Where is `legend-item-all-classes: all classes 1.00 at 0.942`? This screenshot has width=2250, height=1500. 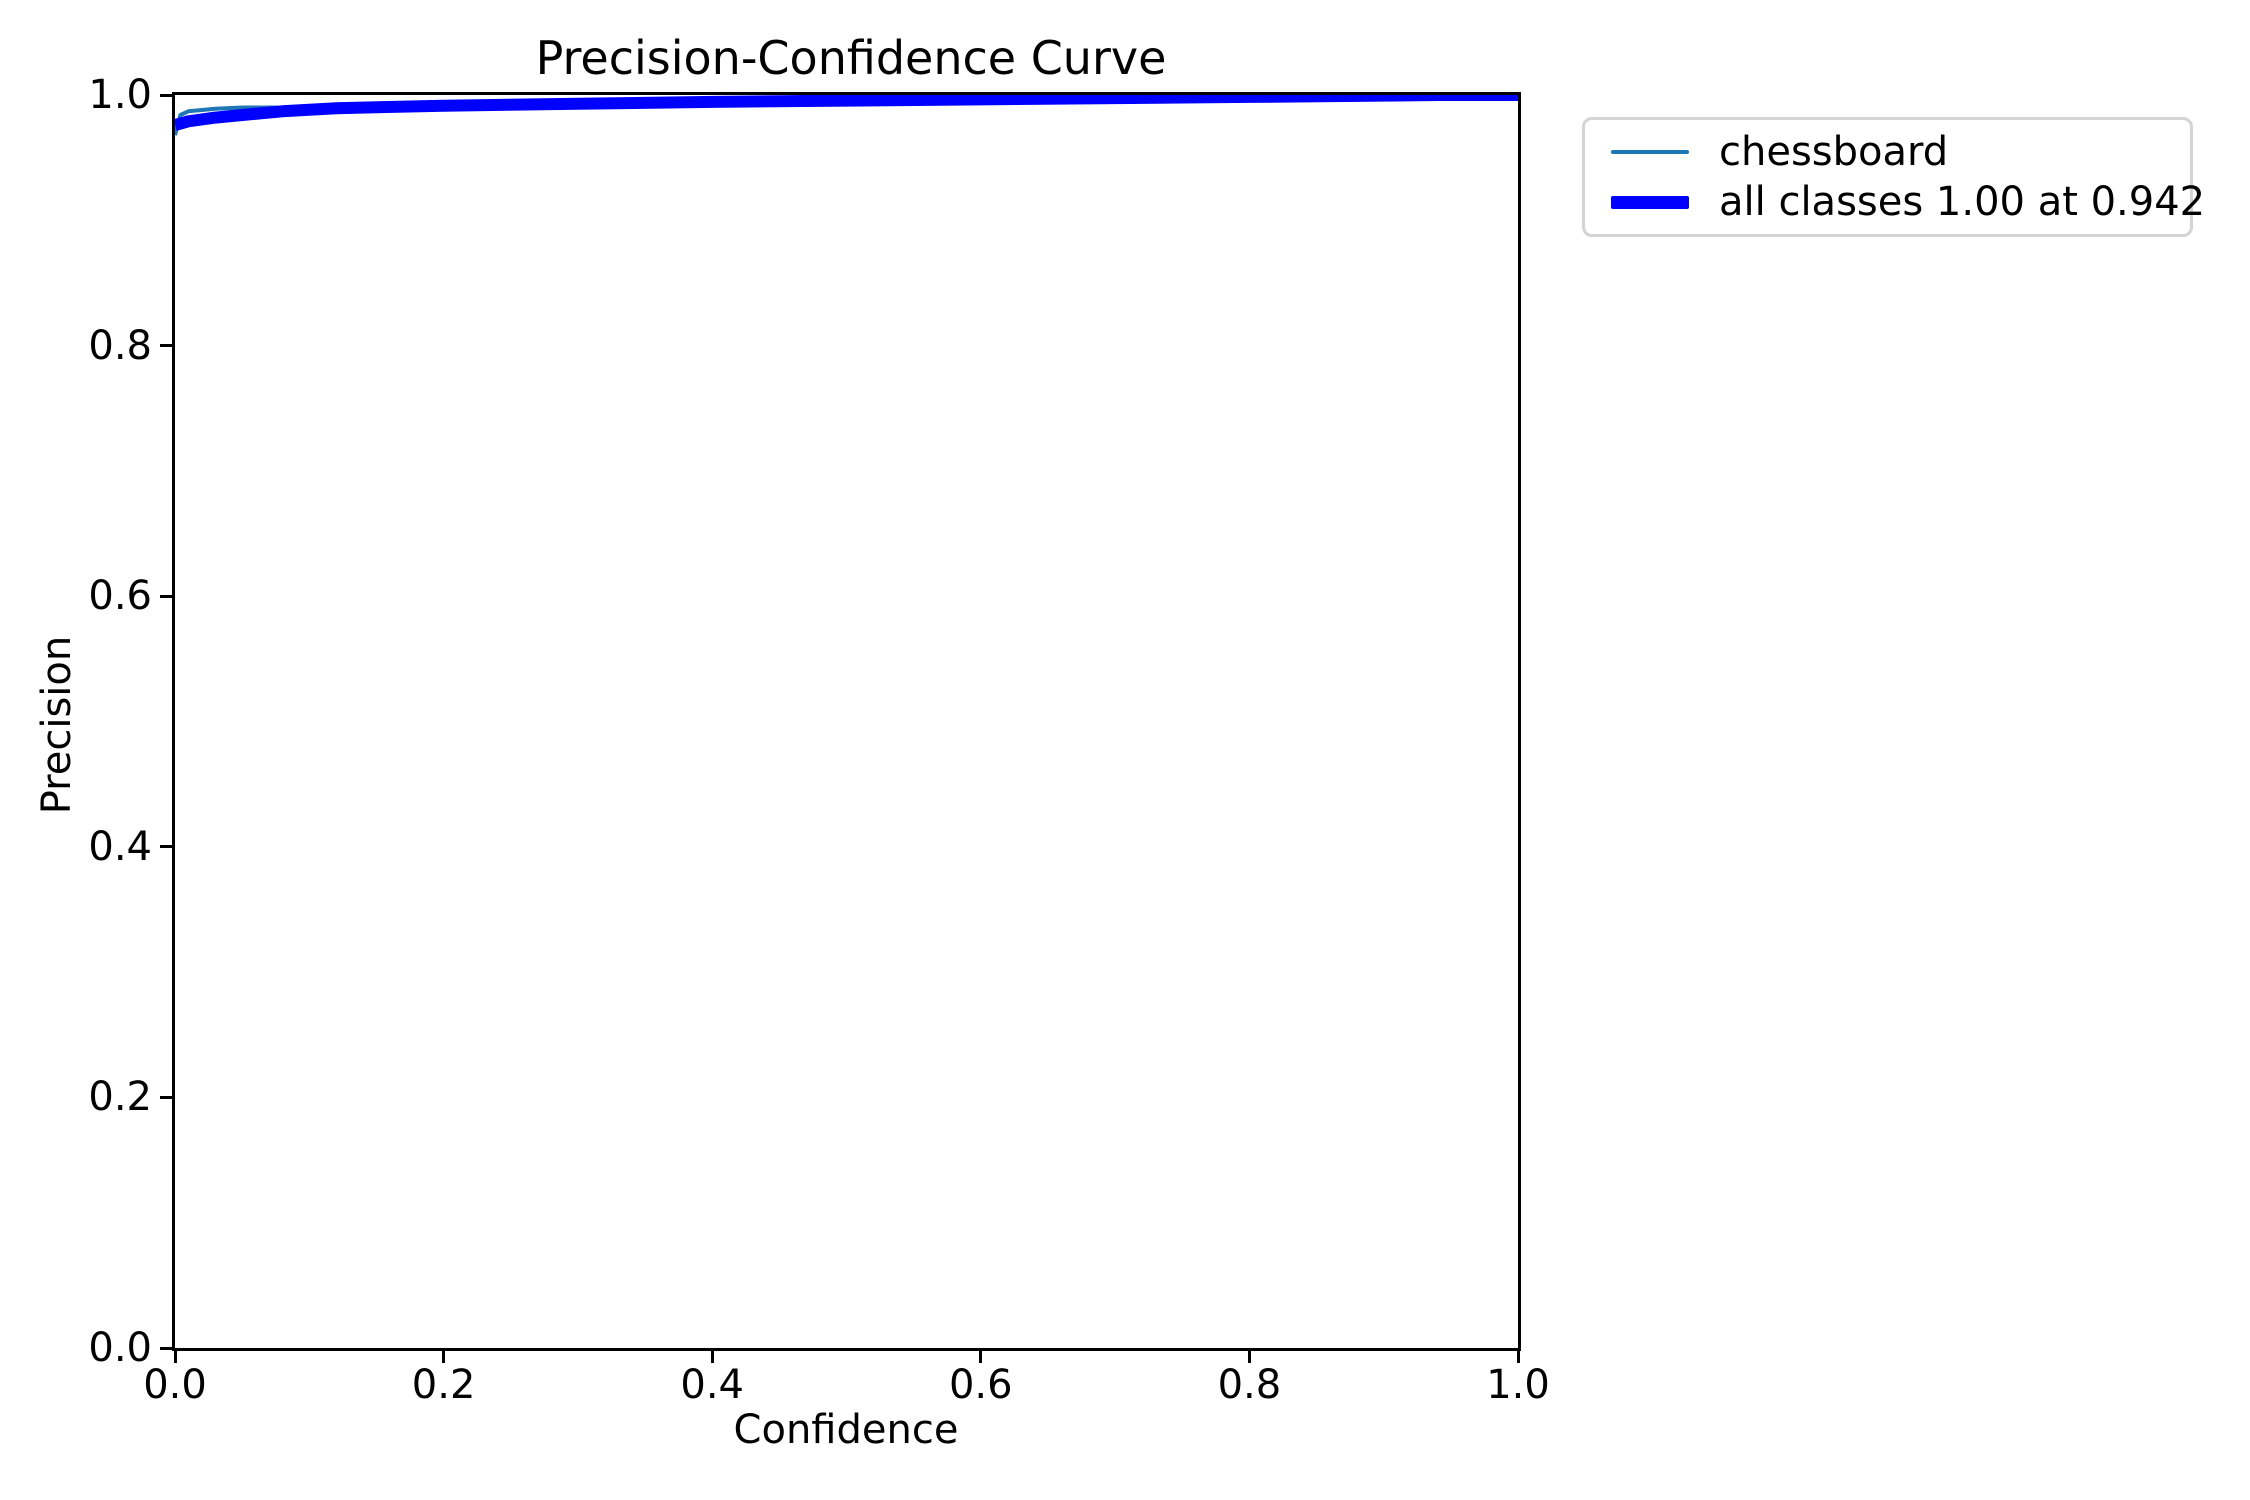
legend-item-all-classes: all classes 1.00 at 0.942 is located at coordinates (1908, 202).